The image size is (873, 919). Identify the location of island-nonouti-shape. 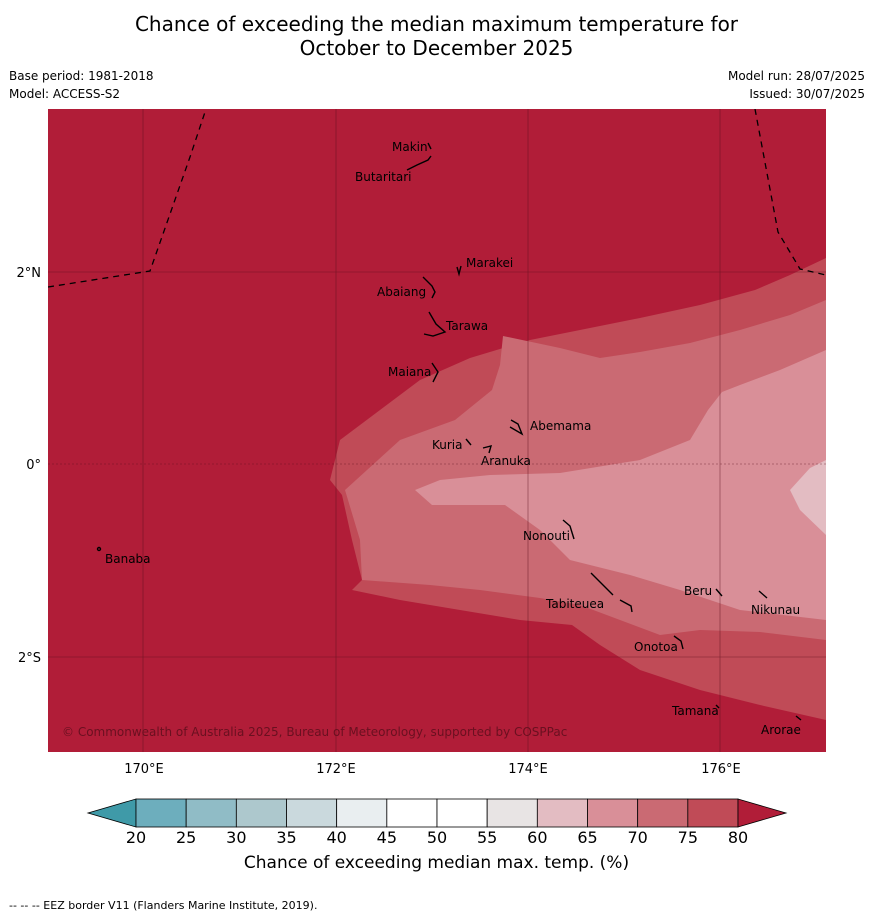
(568, 529).